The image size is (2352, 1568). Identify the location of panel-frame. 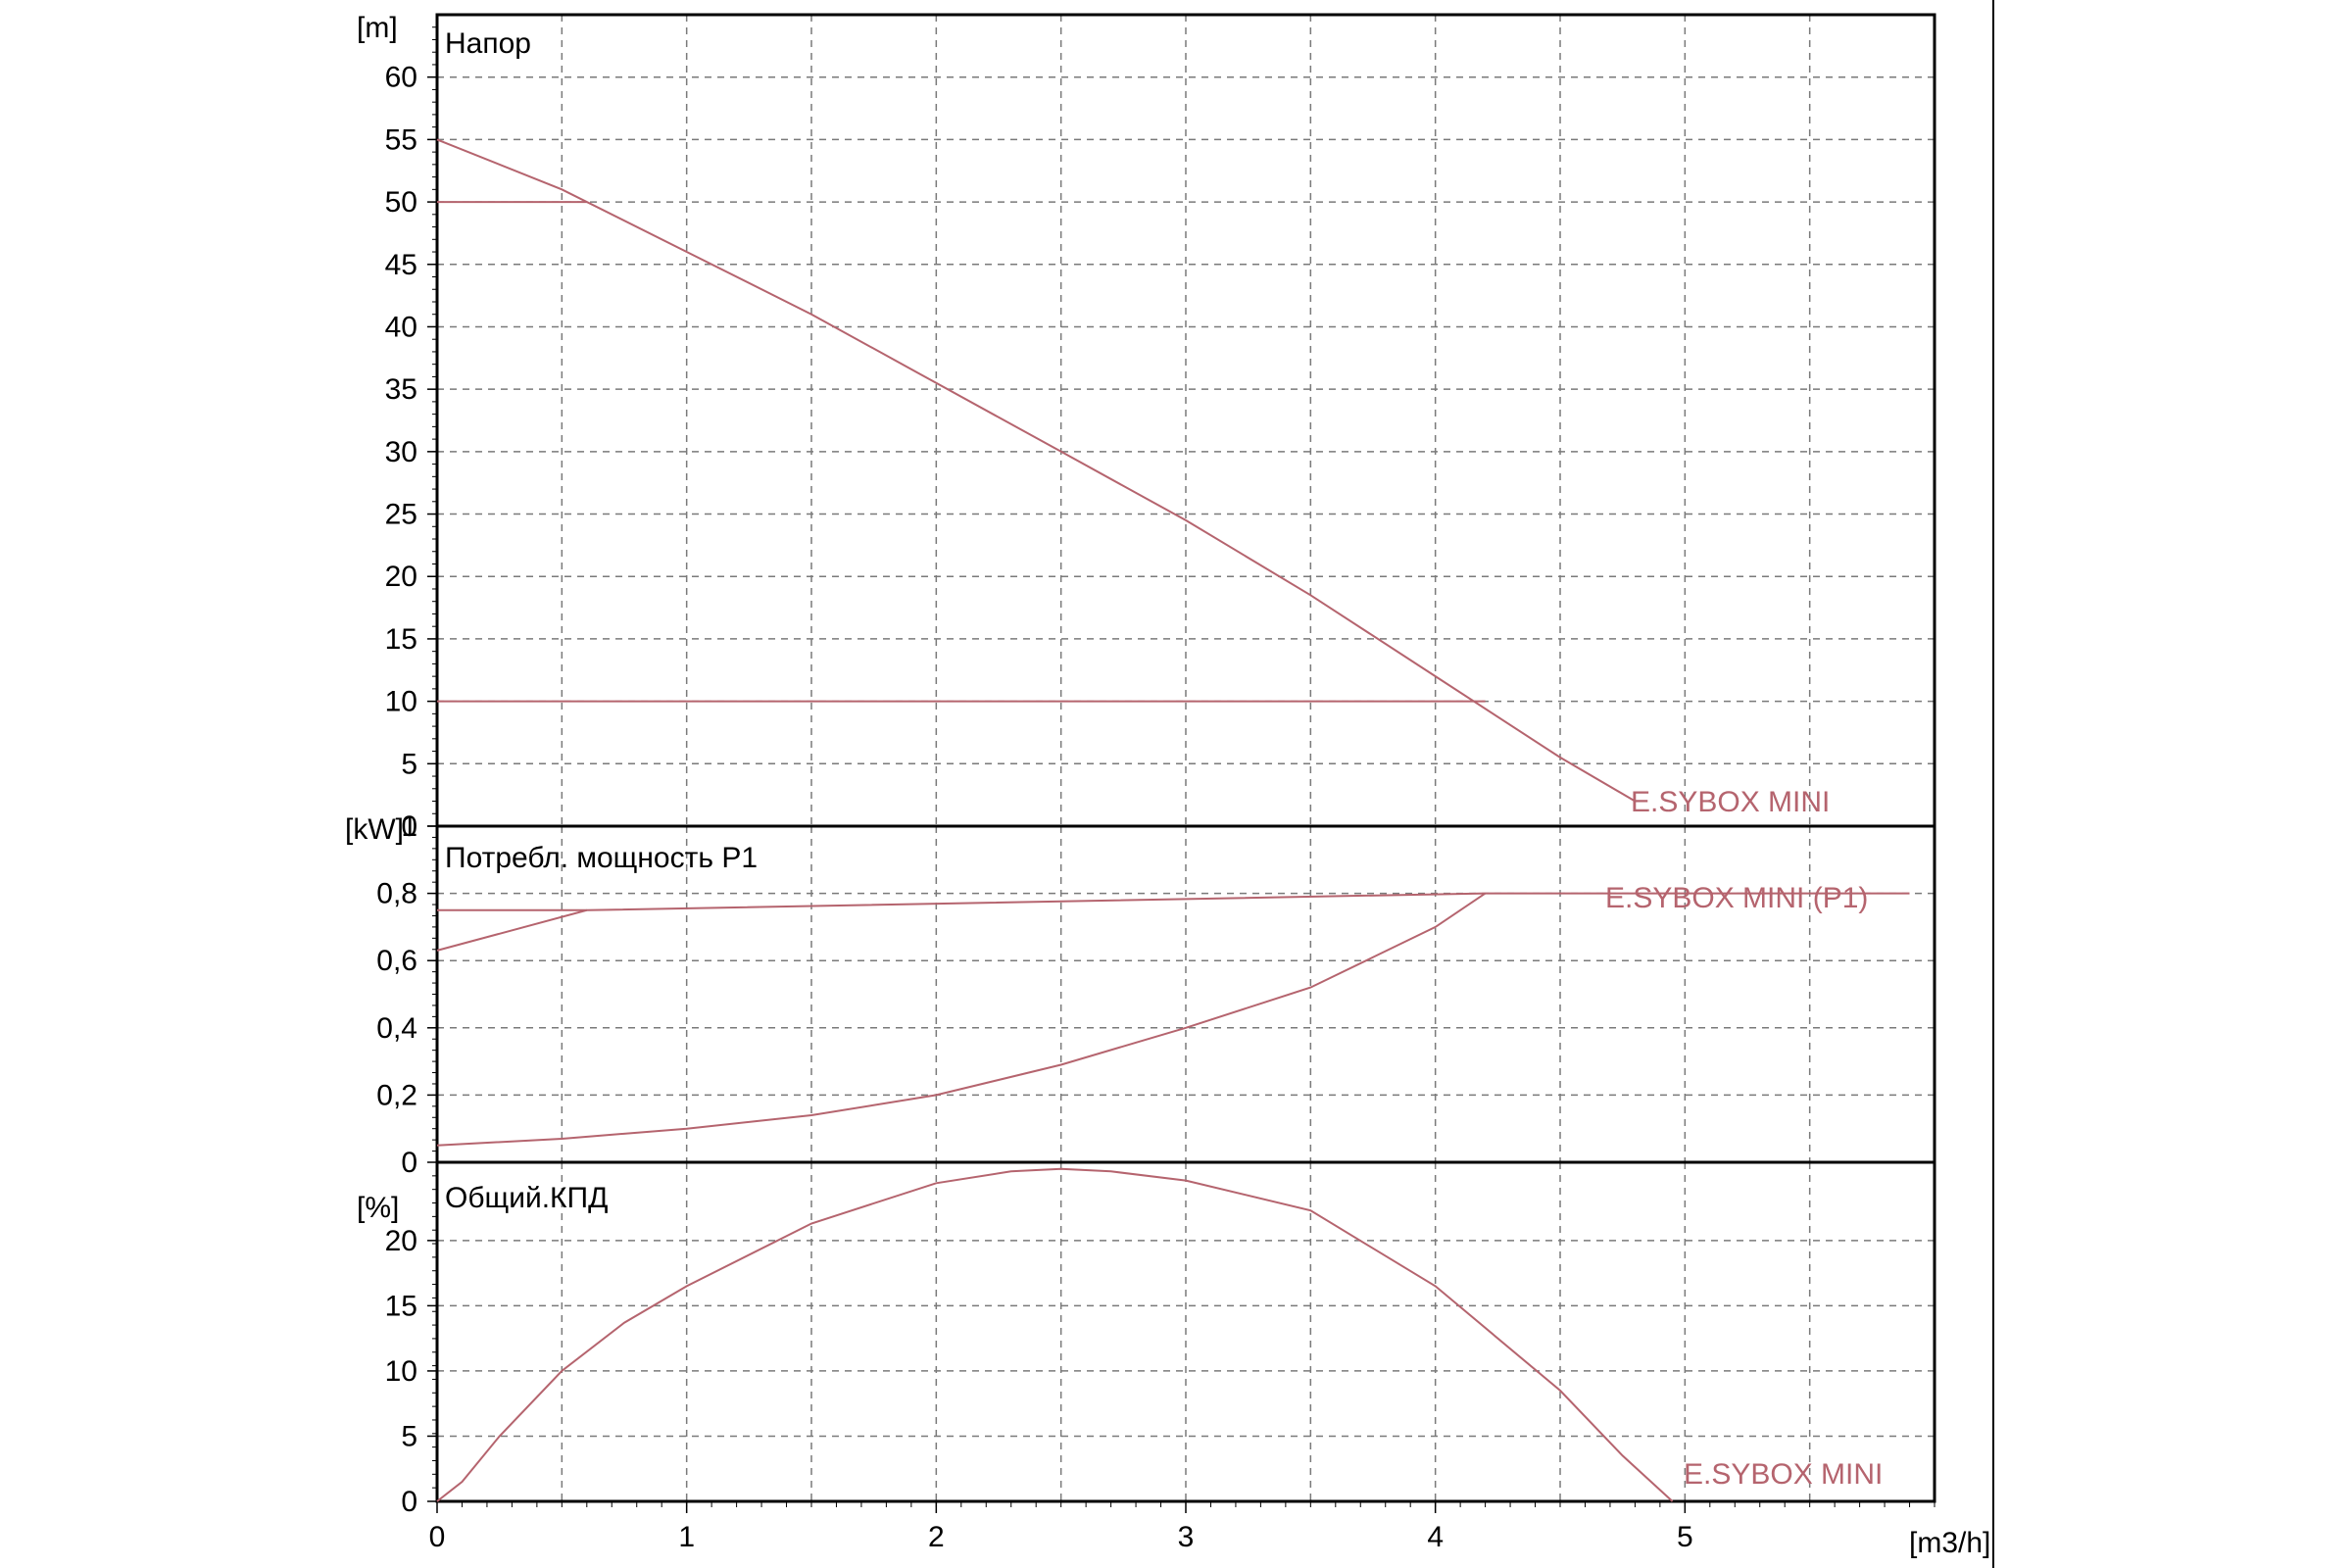
(1185, 1331).